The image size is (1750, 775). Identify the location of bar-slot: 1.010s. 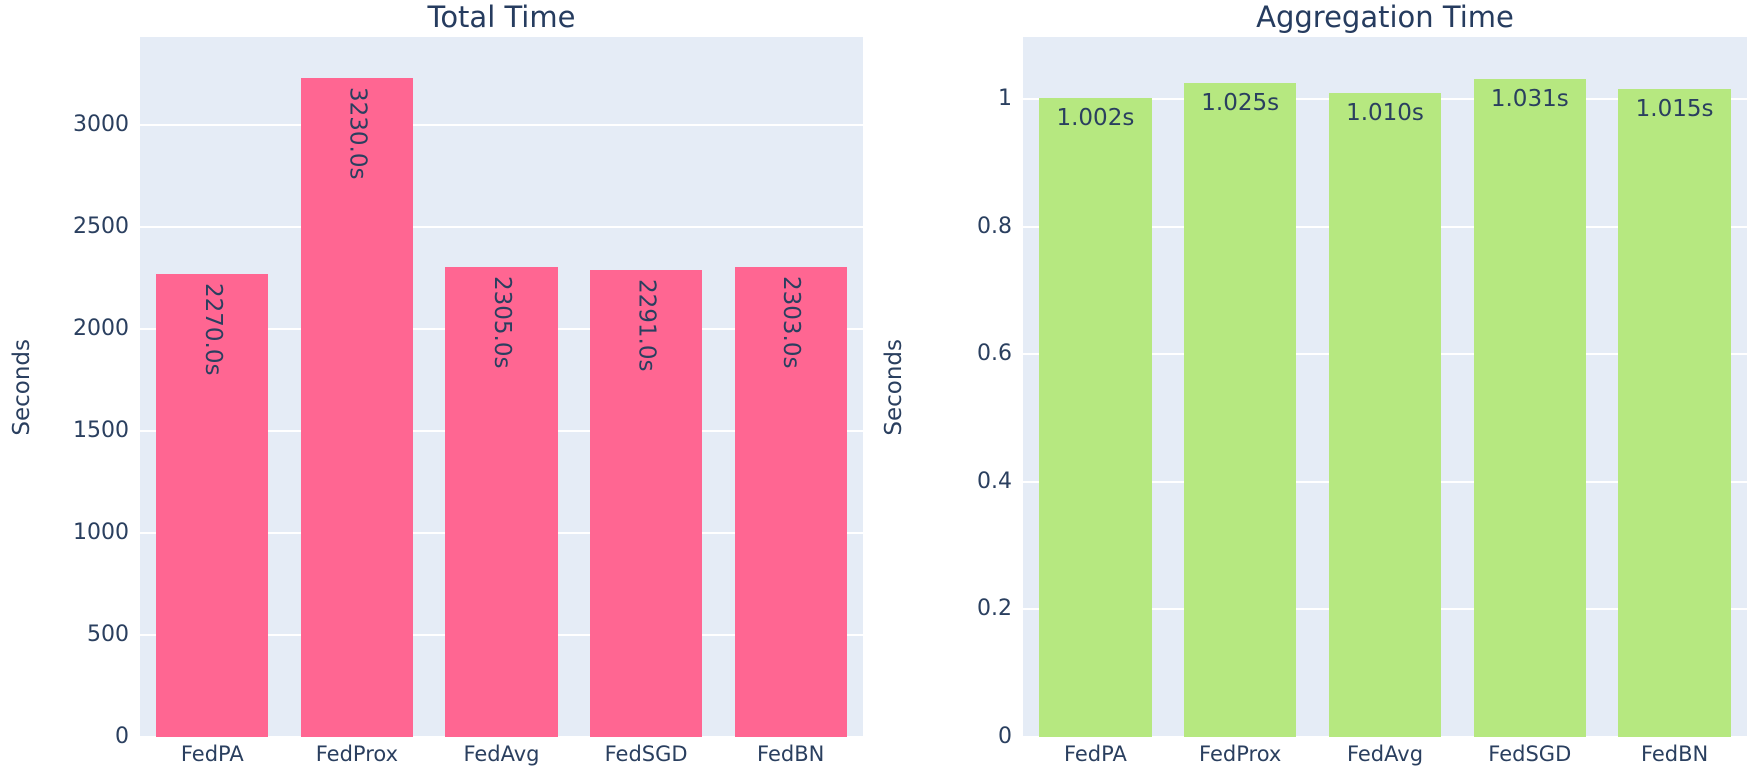
(1385, 387).